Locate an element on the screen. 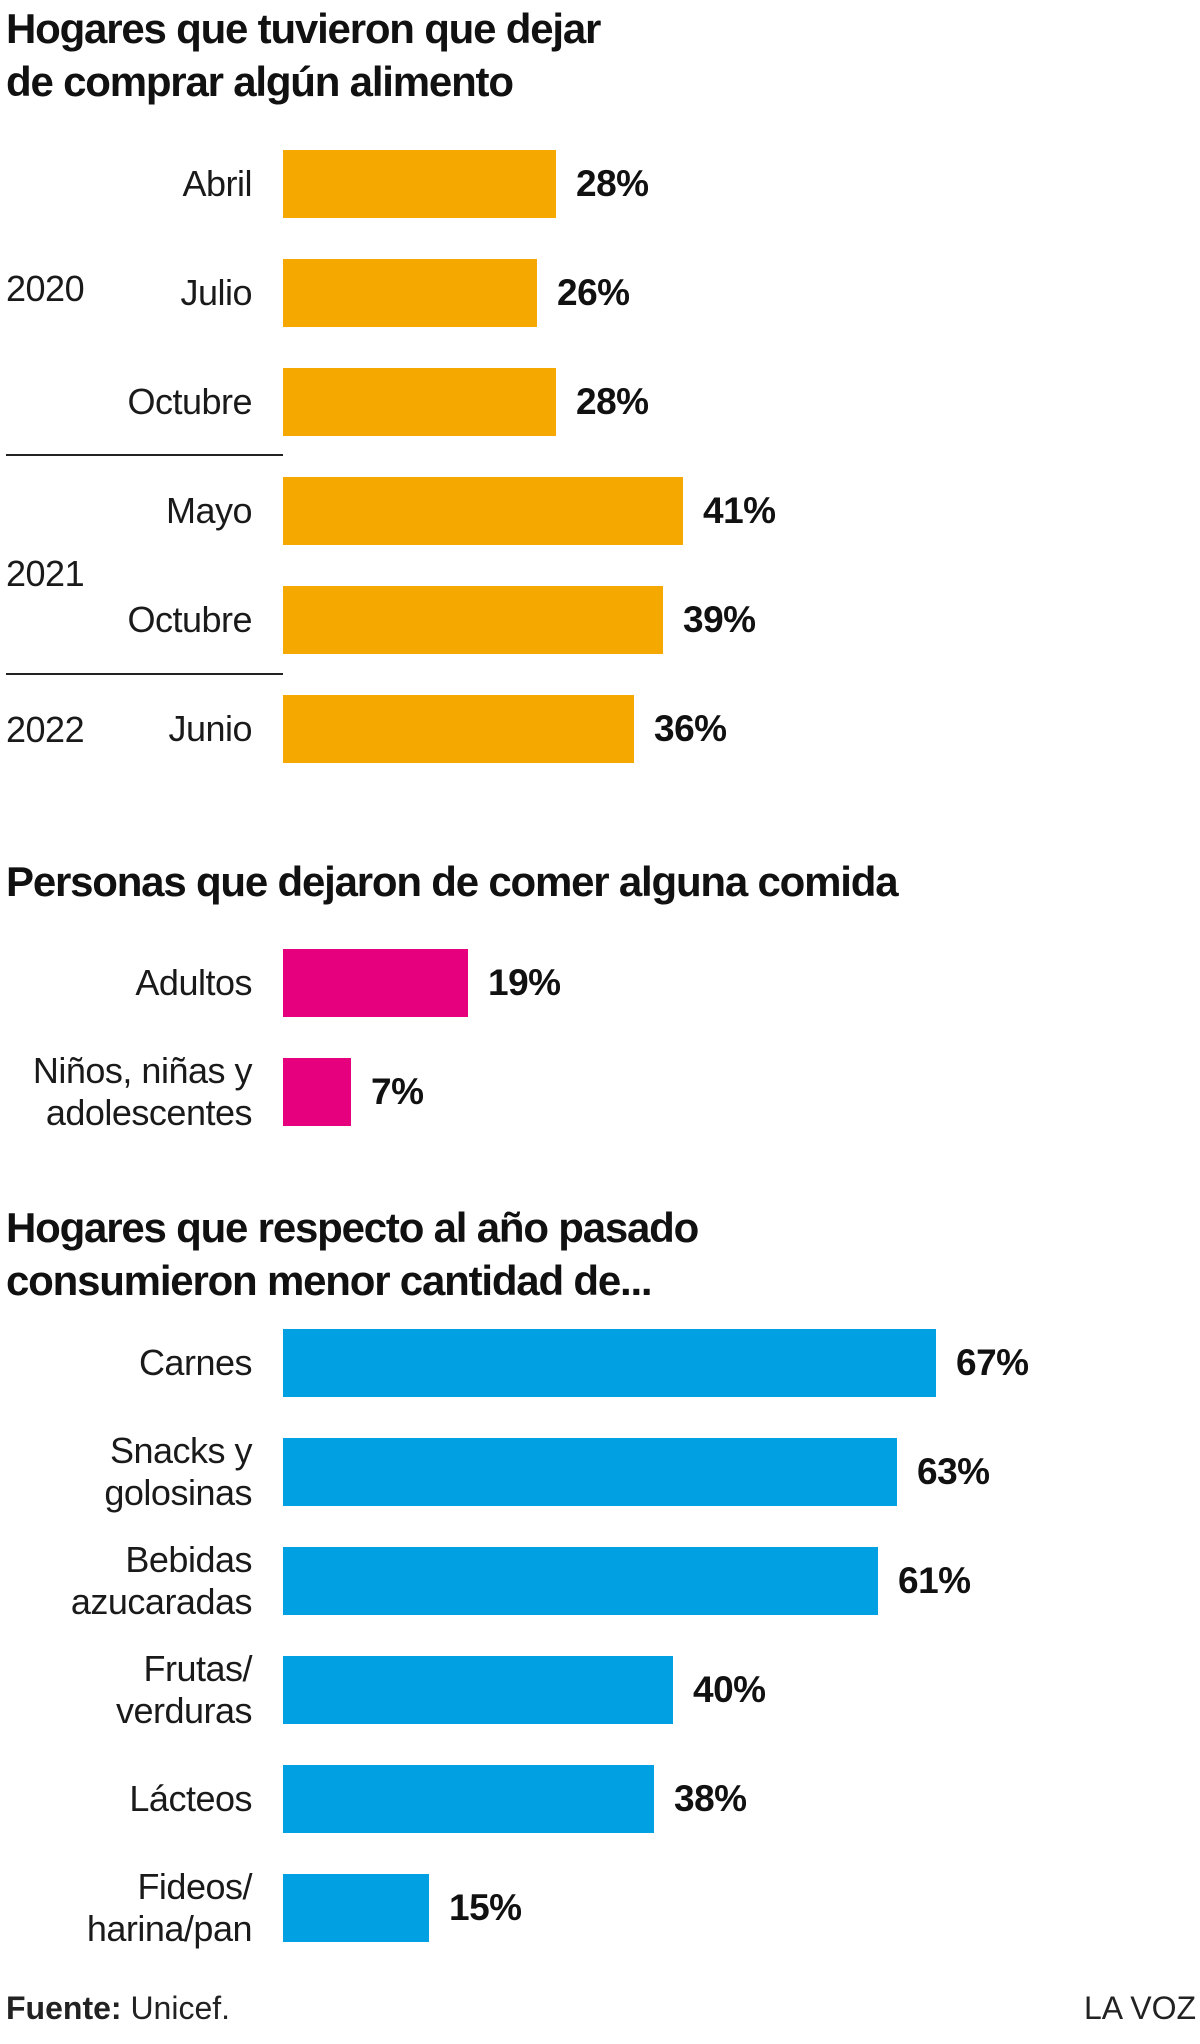 Image resolution: width=1200 pixels, height=2044 pixels. category-label: Mayo is located at coordinates (209, 511).